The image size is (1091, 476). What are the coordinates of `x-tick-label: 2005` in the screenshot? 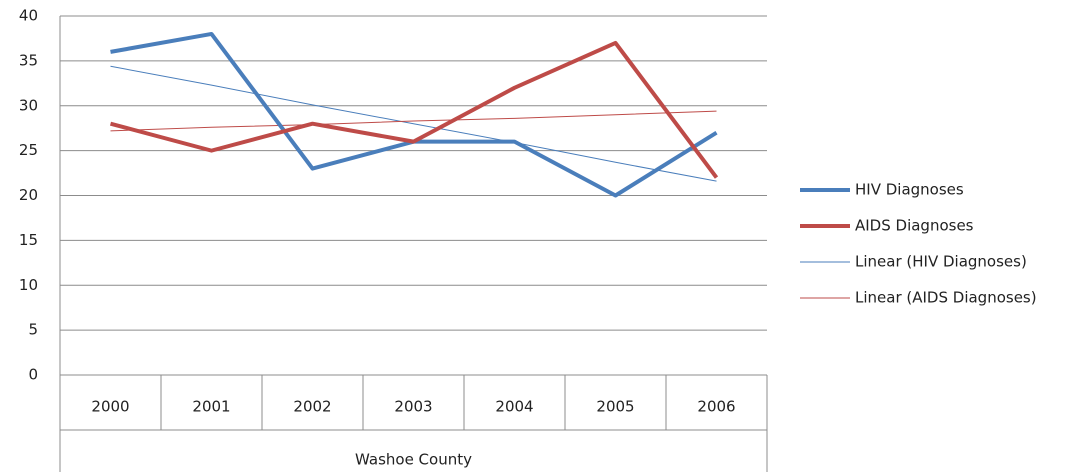 It's located at (615, 407).